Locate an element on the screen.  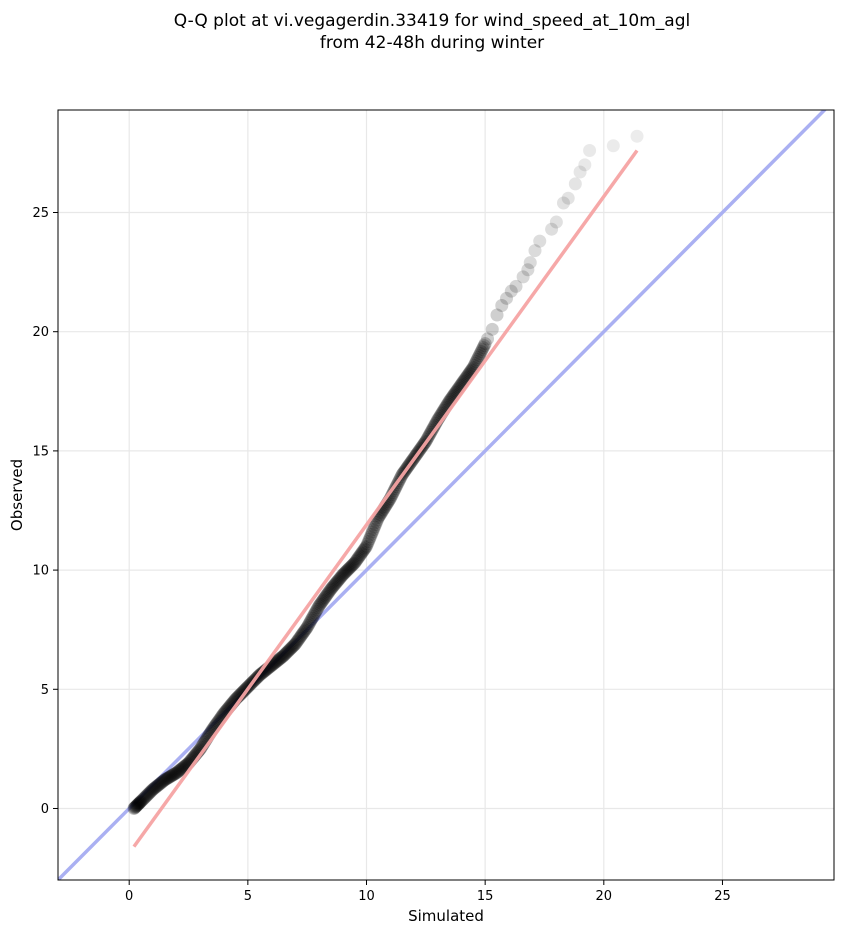
y-tick-label: 25 is located at coordinates (40, 213).